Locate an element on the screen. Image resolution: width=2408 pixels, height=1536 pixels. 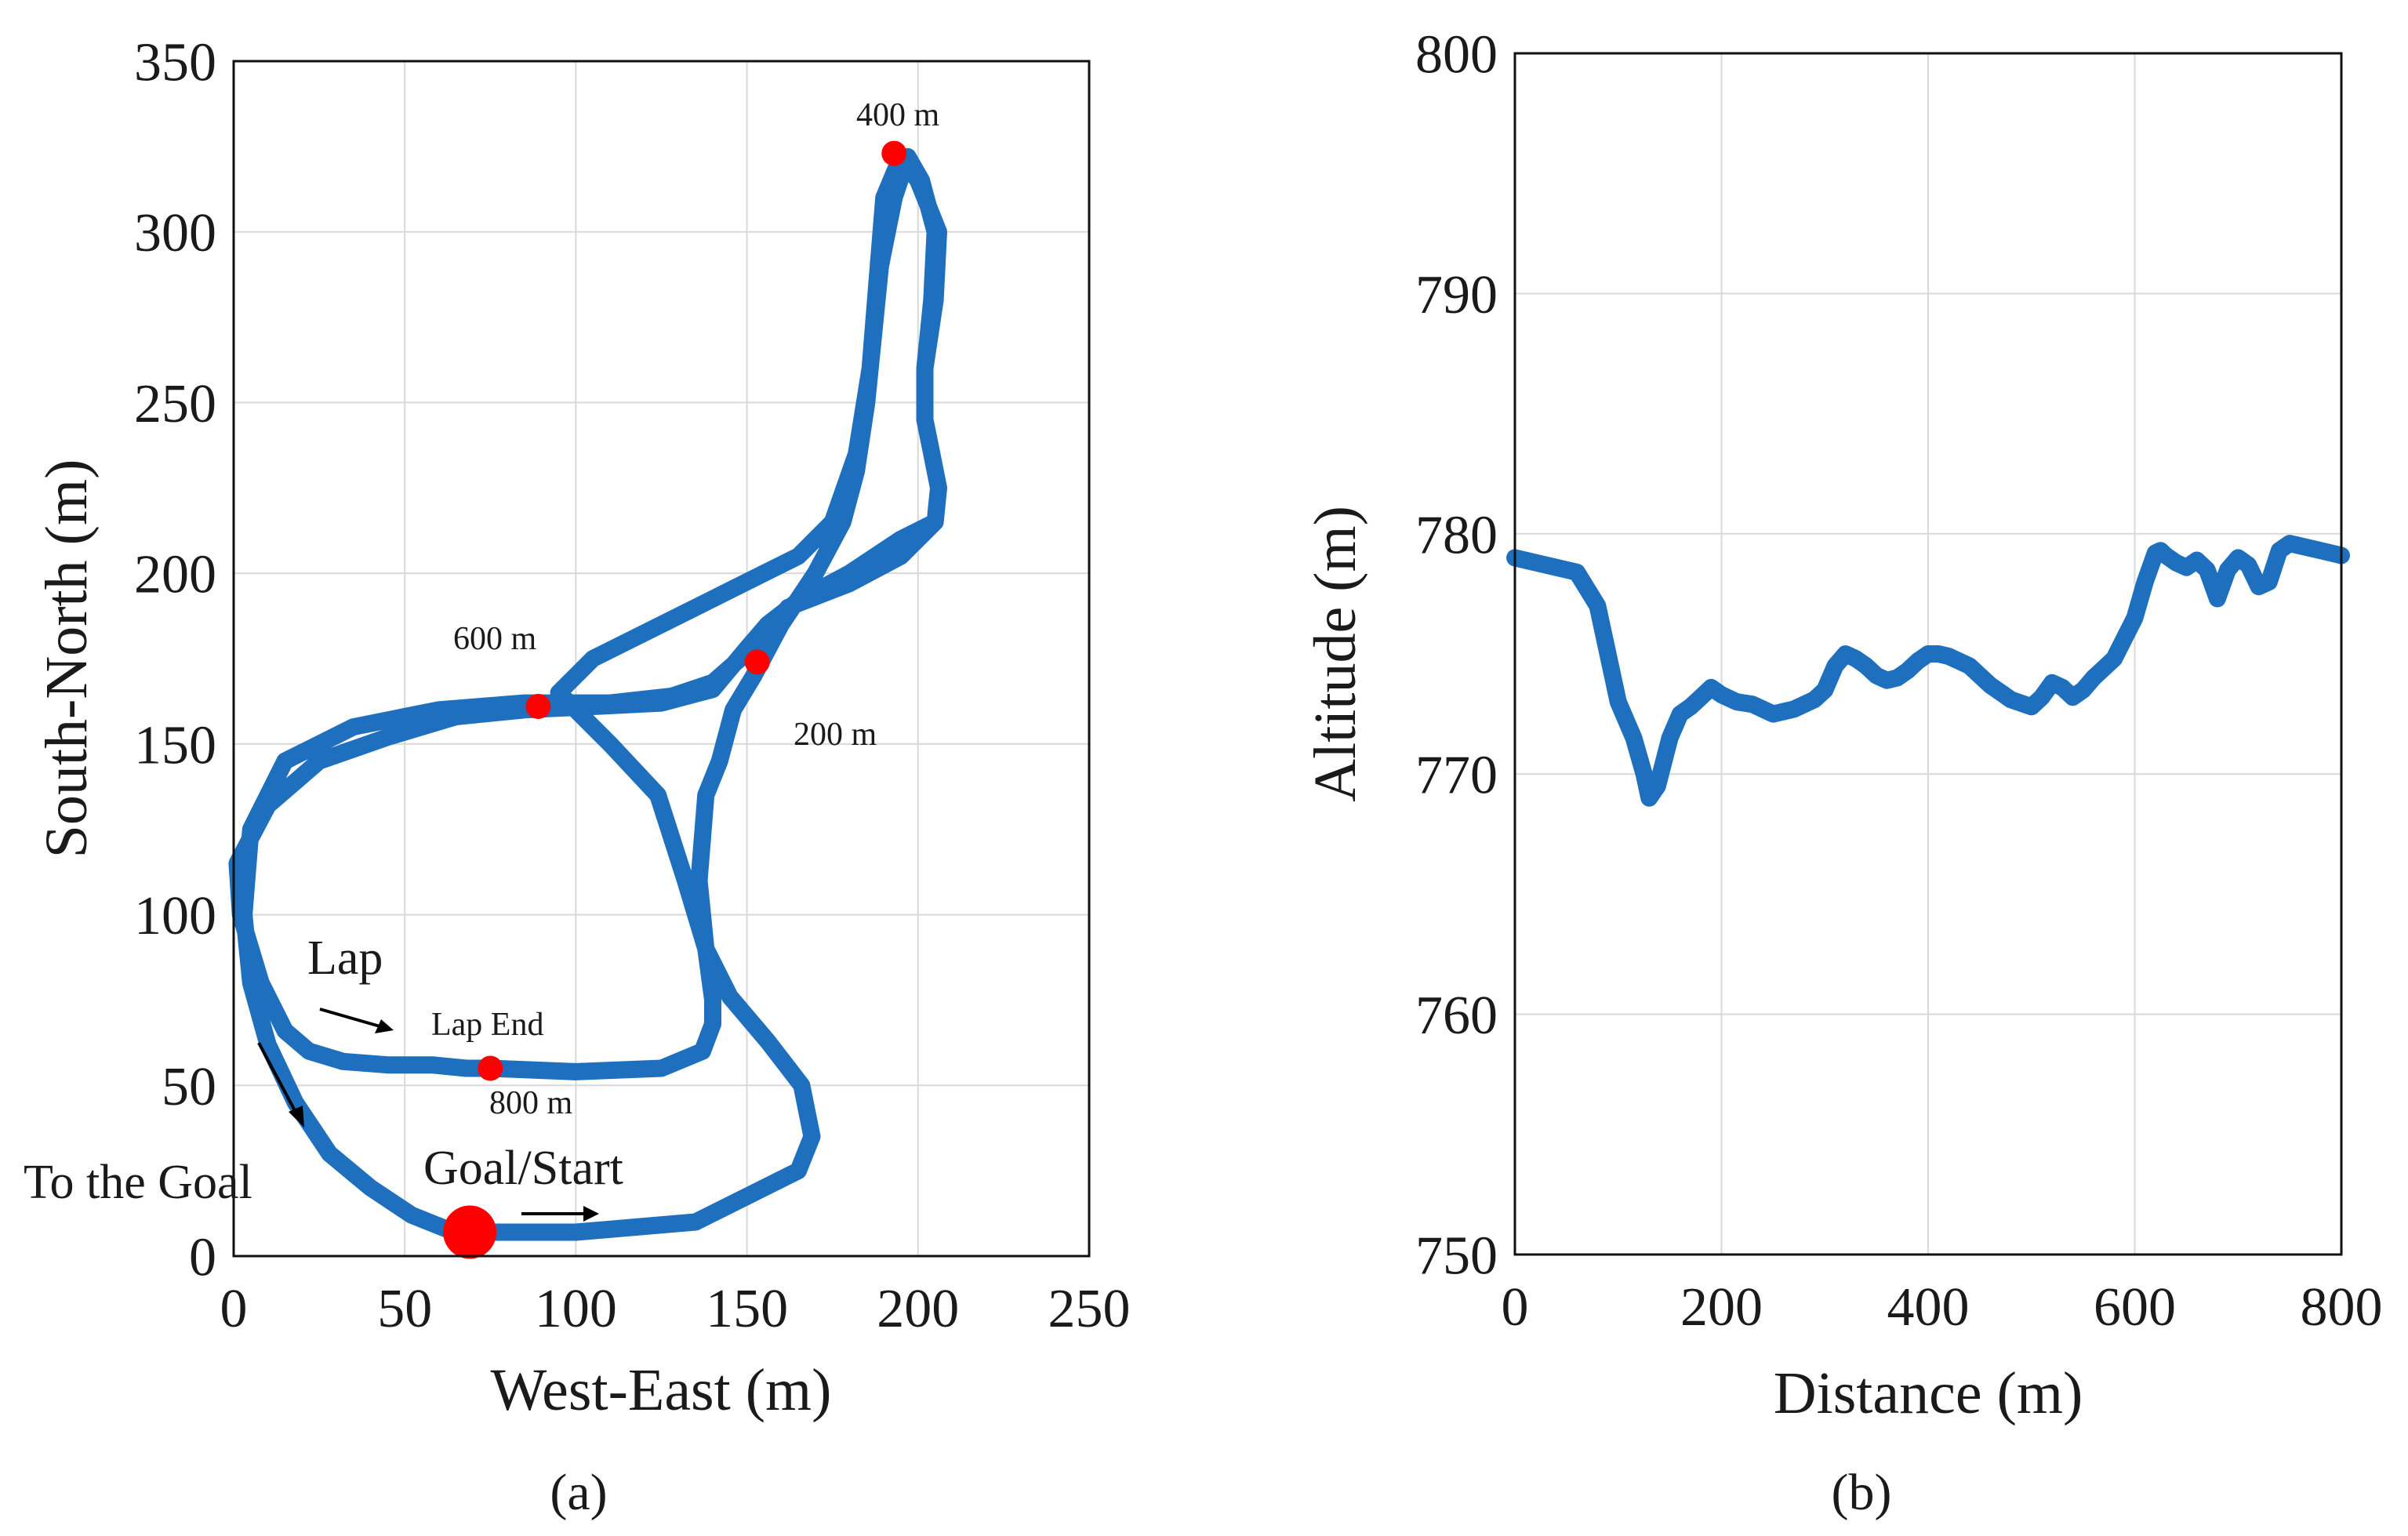
panel-a-y-tick-label: 300 is located at coordinates (175, 233).